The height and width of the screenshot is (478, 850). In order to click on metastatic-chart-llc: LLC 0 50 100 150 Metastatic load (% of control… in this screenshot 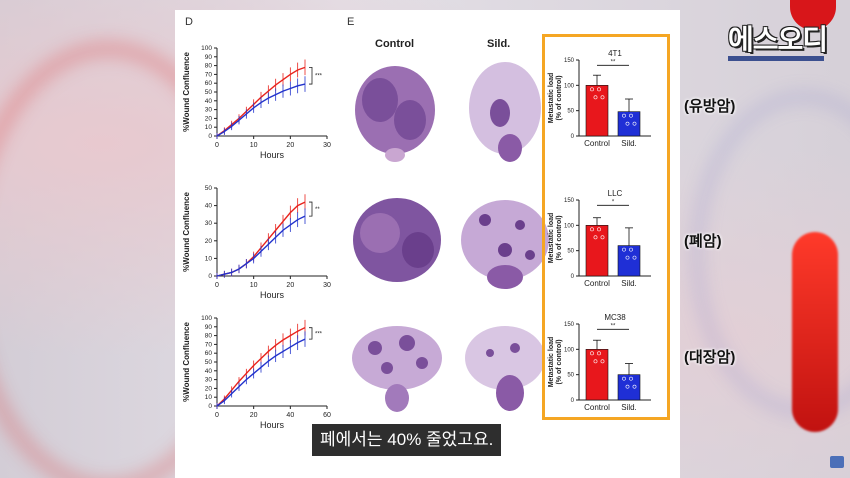, I will do `click(599, 238)`.